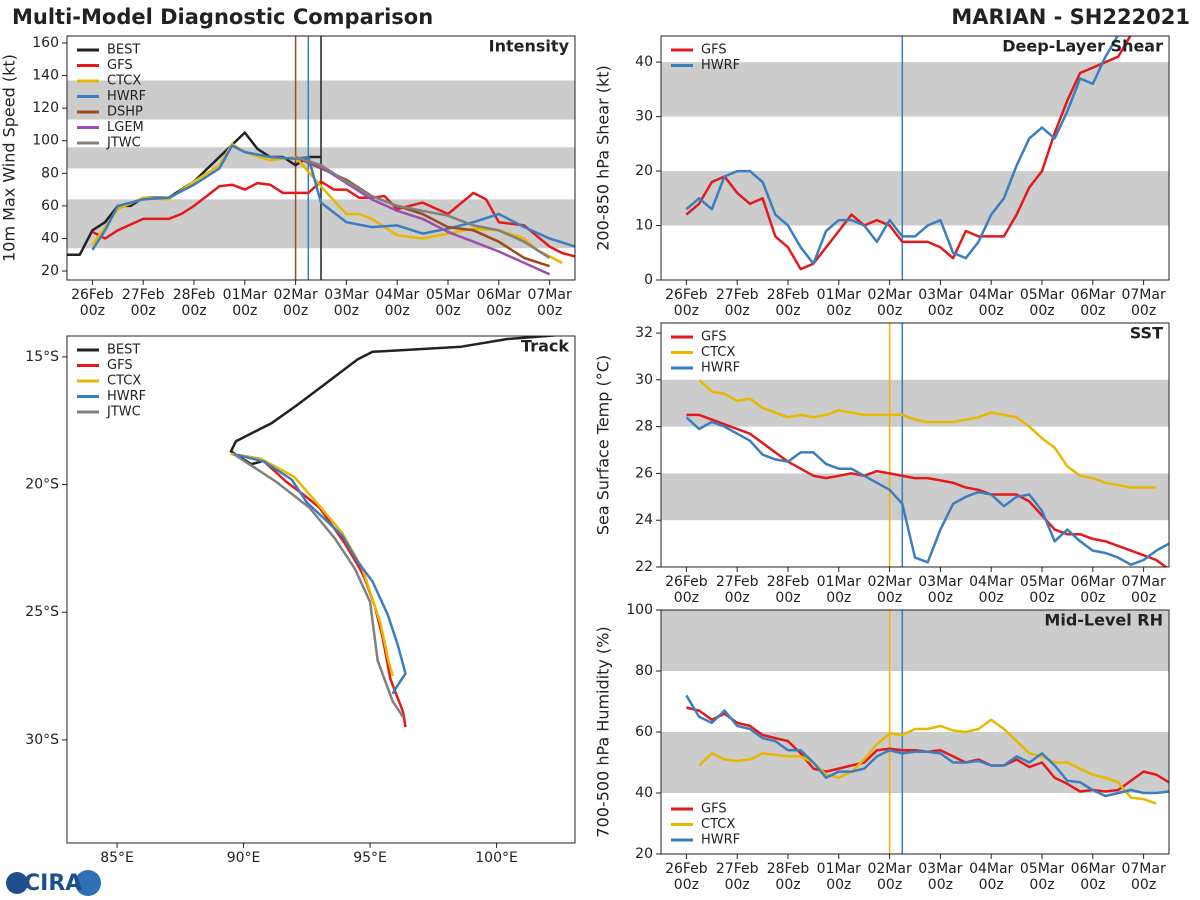  I want to click on y-axis-label: 10m Max Wind Speed (kt), so click(9, 158).